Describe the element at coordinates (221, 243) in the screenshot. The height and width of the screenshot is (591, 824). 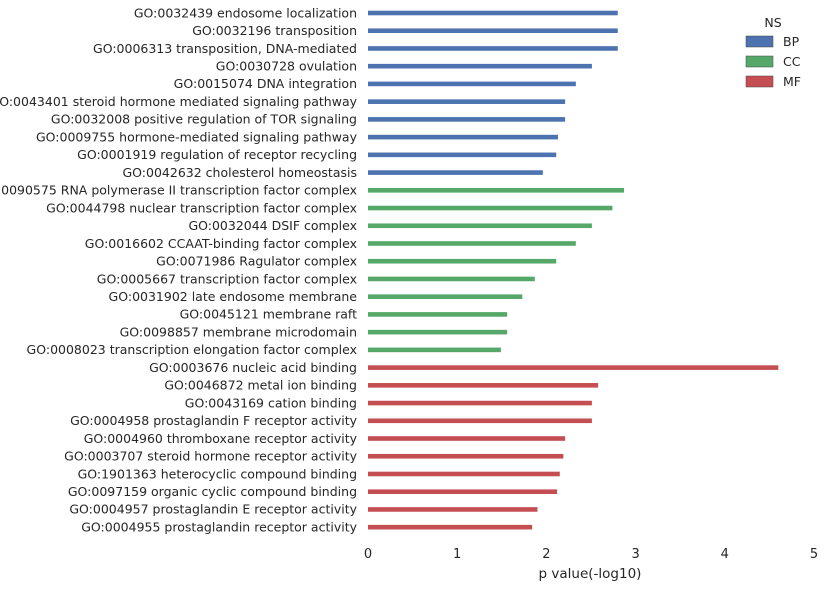
I see `y-tick-label: GO:0016602 CCAAT-binding factor complex` at that location.